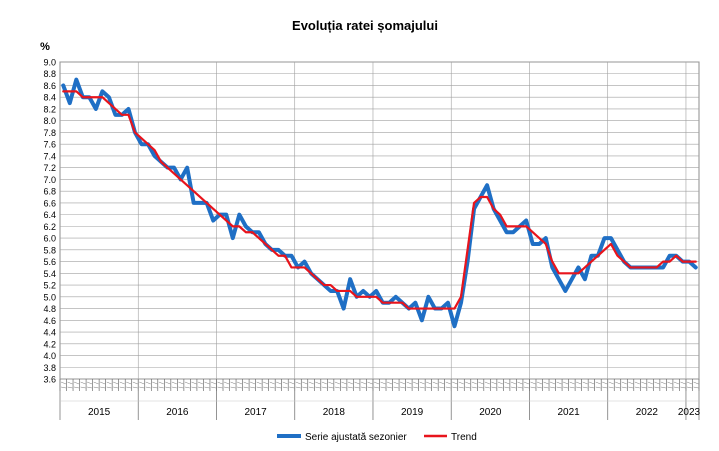 The width and height of the screenshot is (719, 451). What do you see at coordinates (464, 437) in the screenshot?
I see `legend-label-trend: Trend` at bounding box center [464, 437].